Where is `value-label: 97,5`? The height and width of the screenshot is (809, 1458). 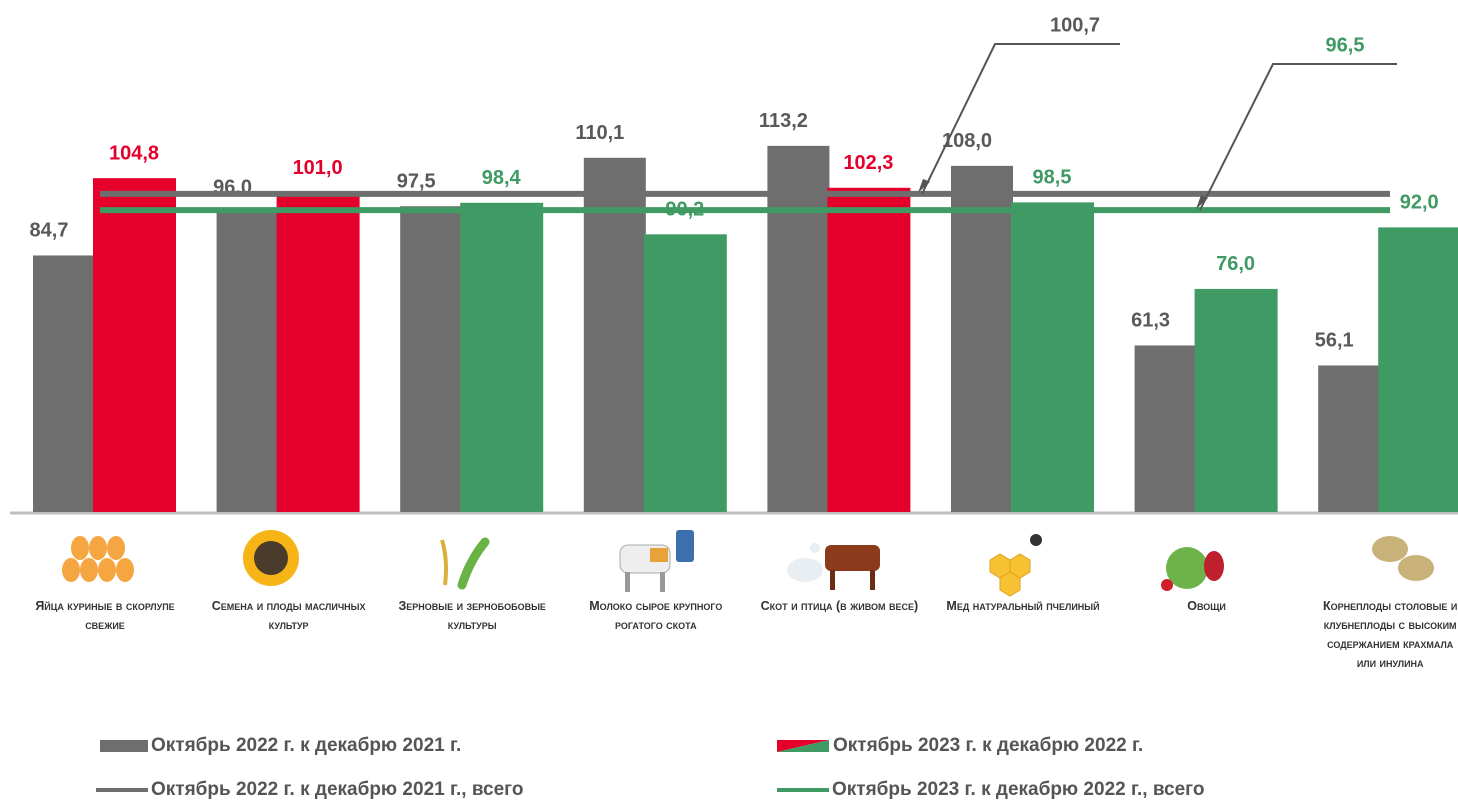 value-label: 97,5 is located at coordinates (416, 182).